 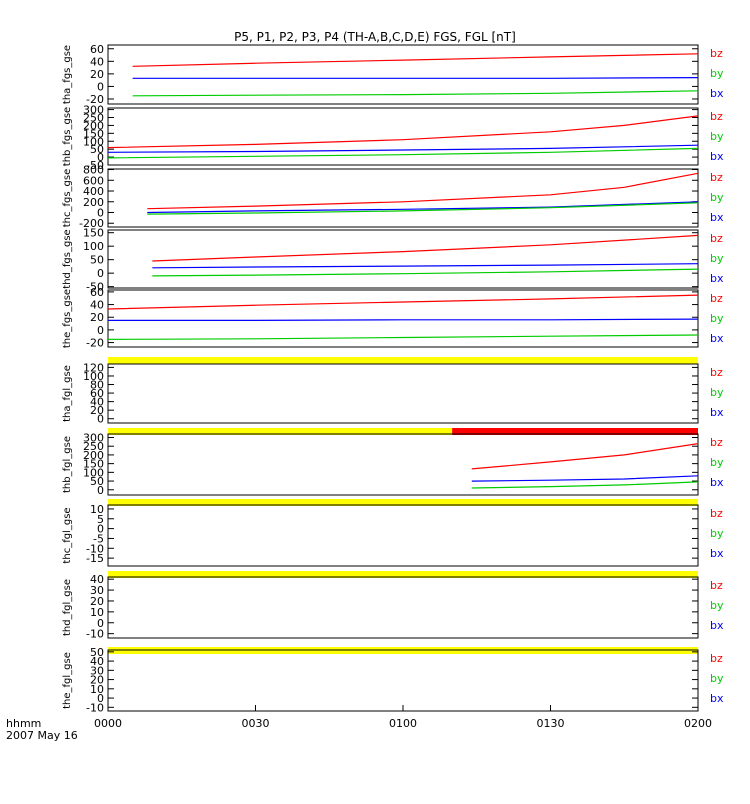 I want to click on y-axis-label: thb_fgl_gse, so click(x=67, y=464).